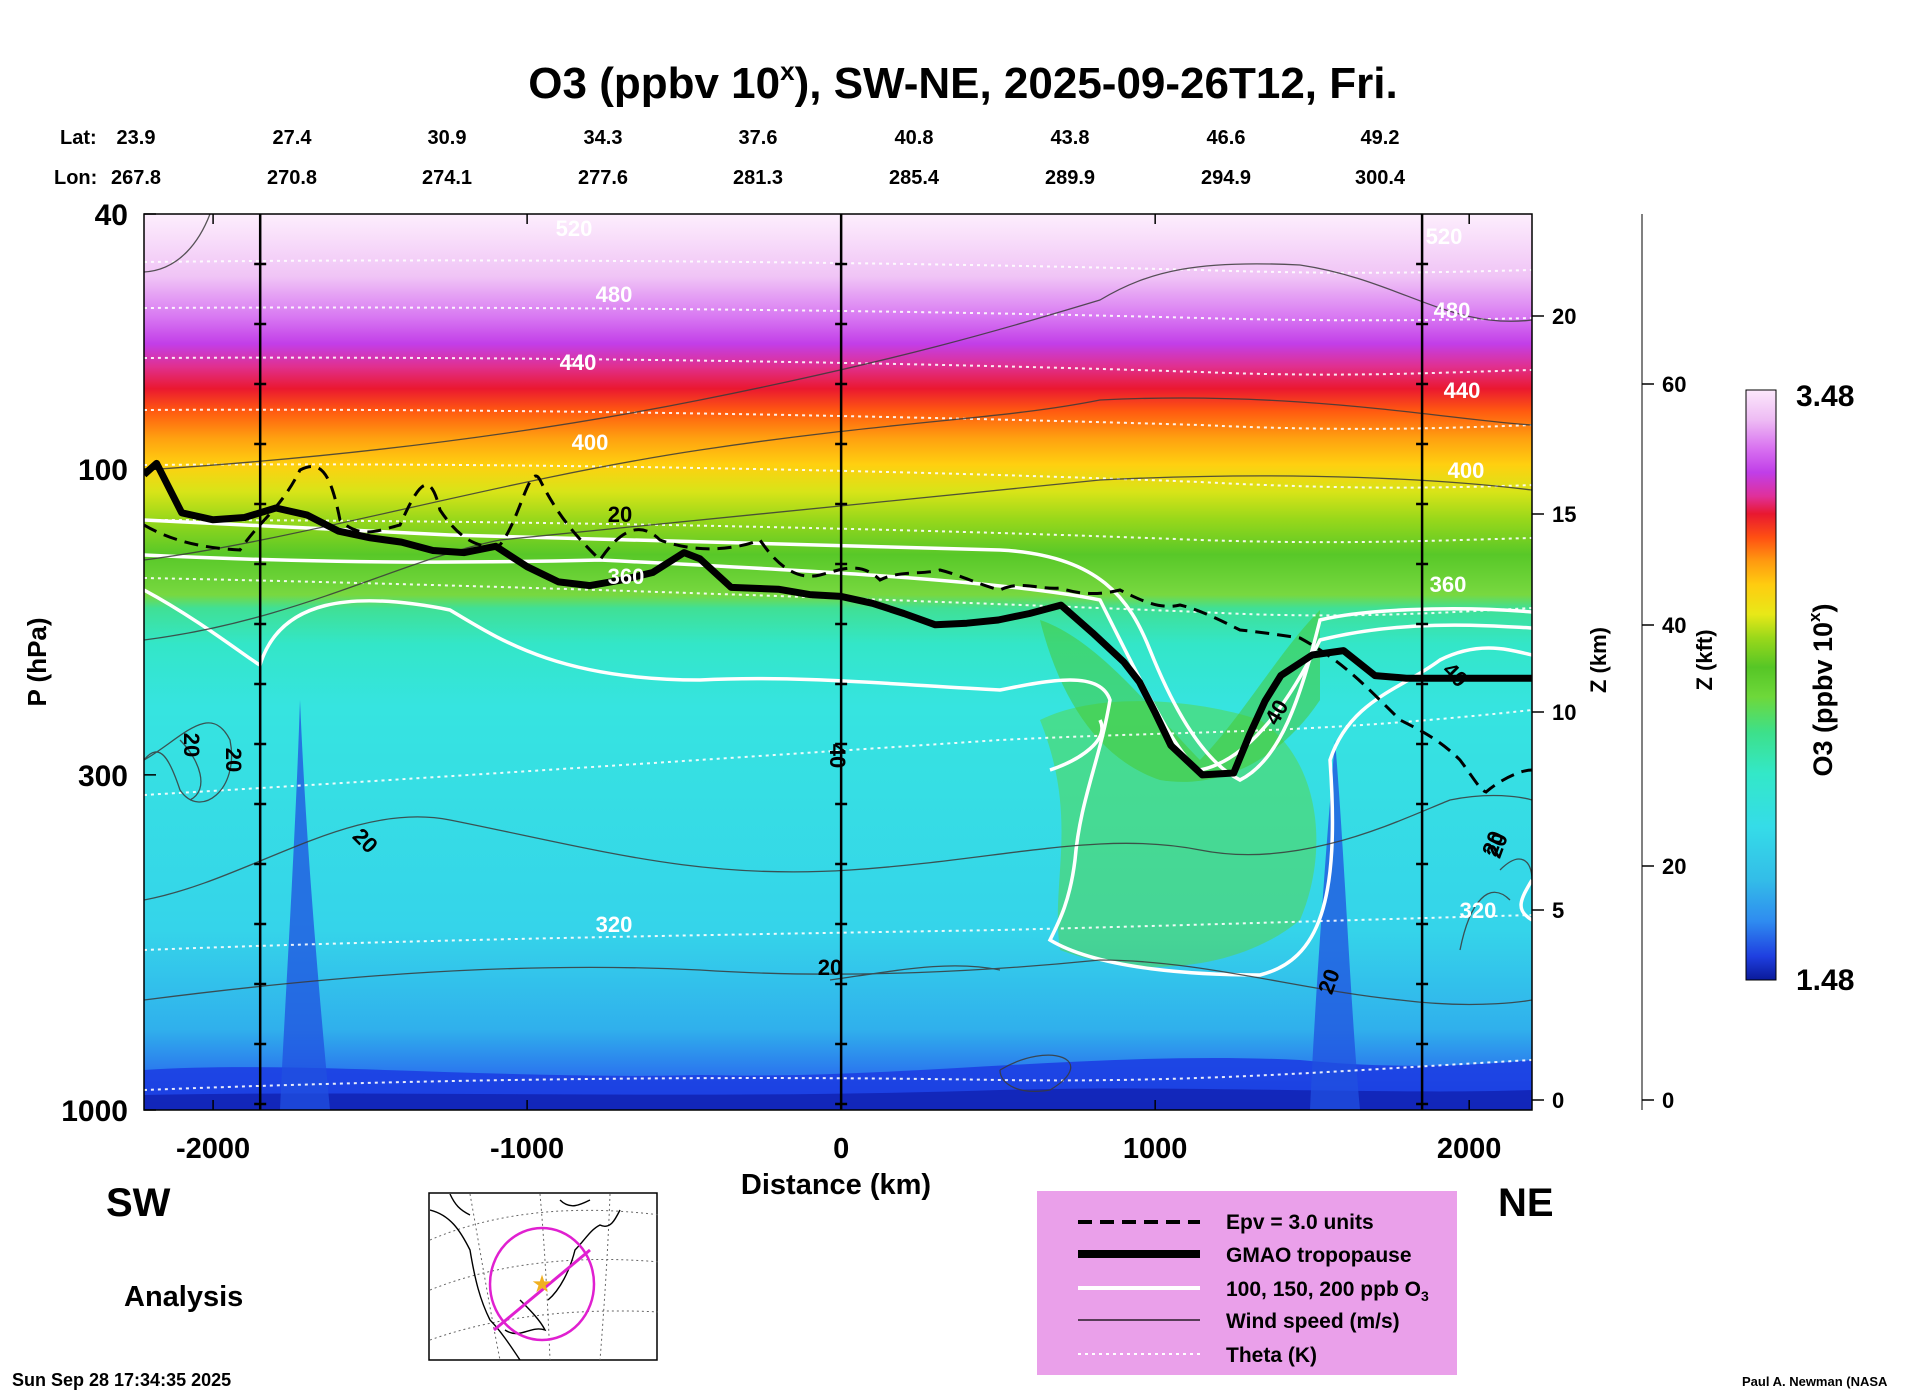 This screenshot has width=1926, height=1394. I want to click on colorbar-title: O3 (ppbv 10x), so click(1821, 689).